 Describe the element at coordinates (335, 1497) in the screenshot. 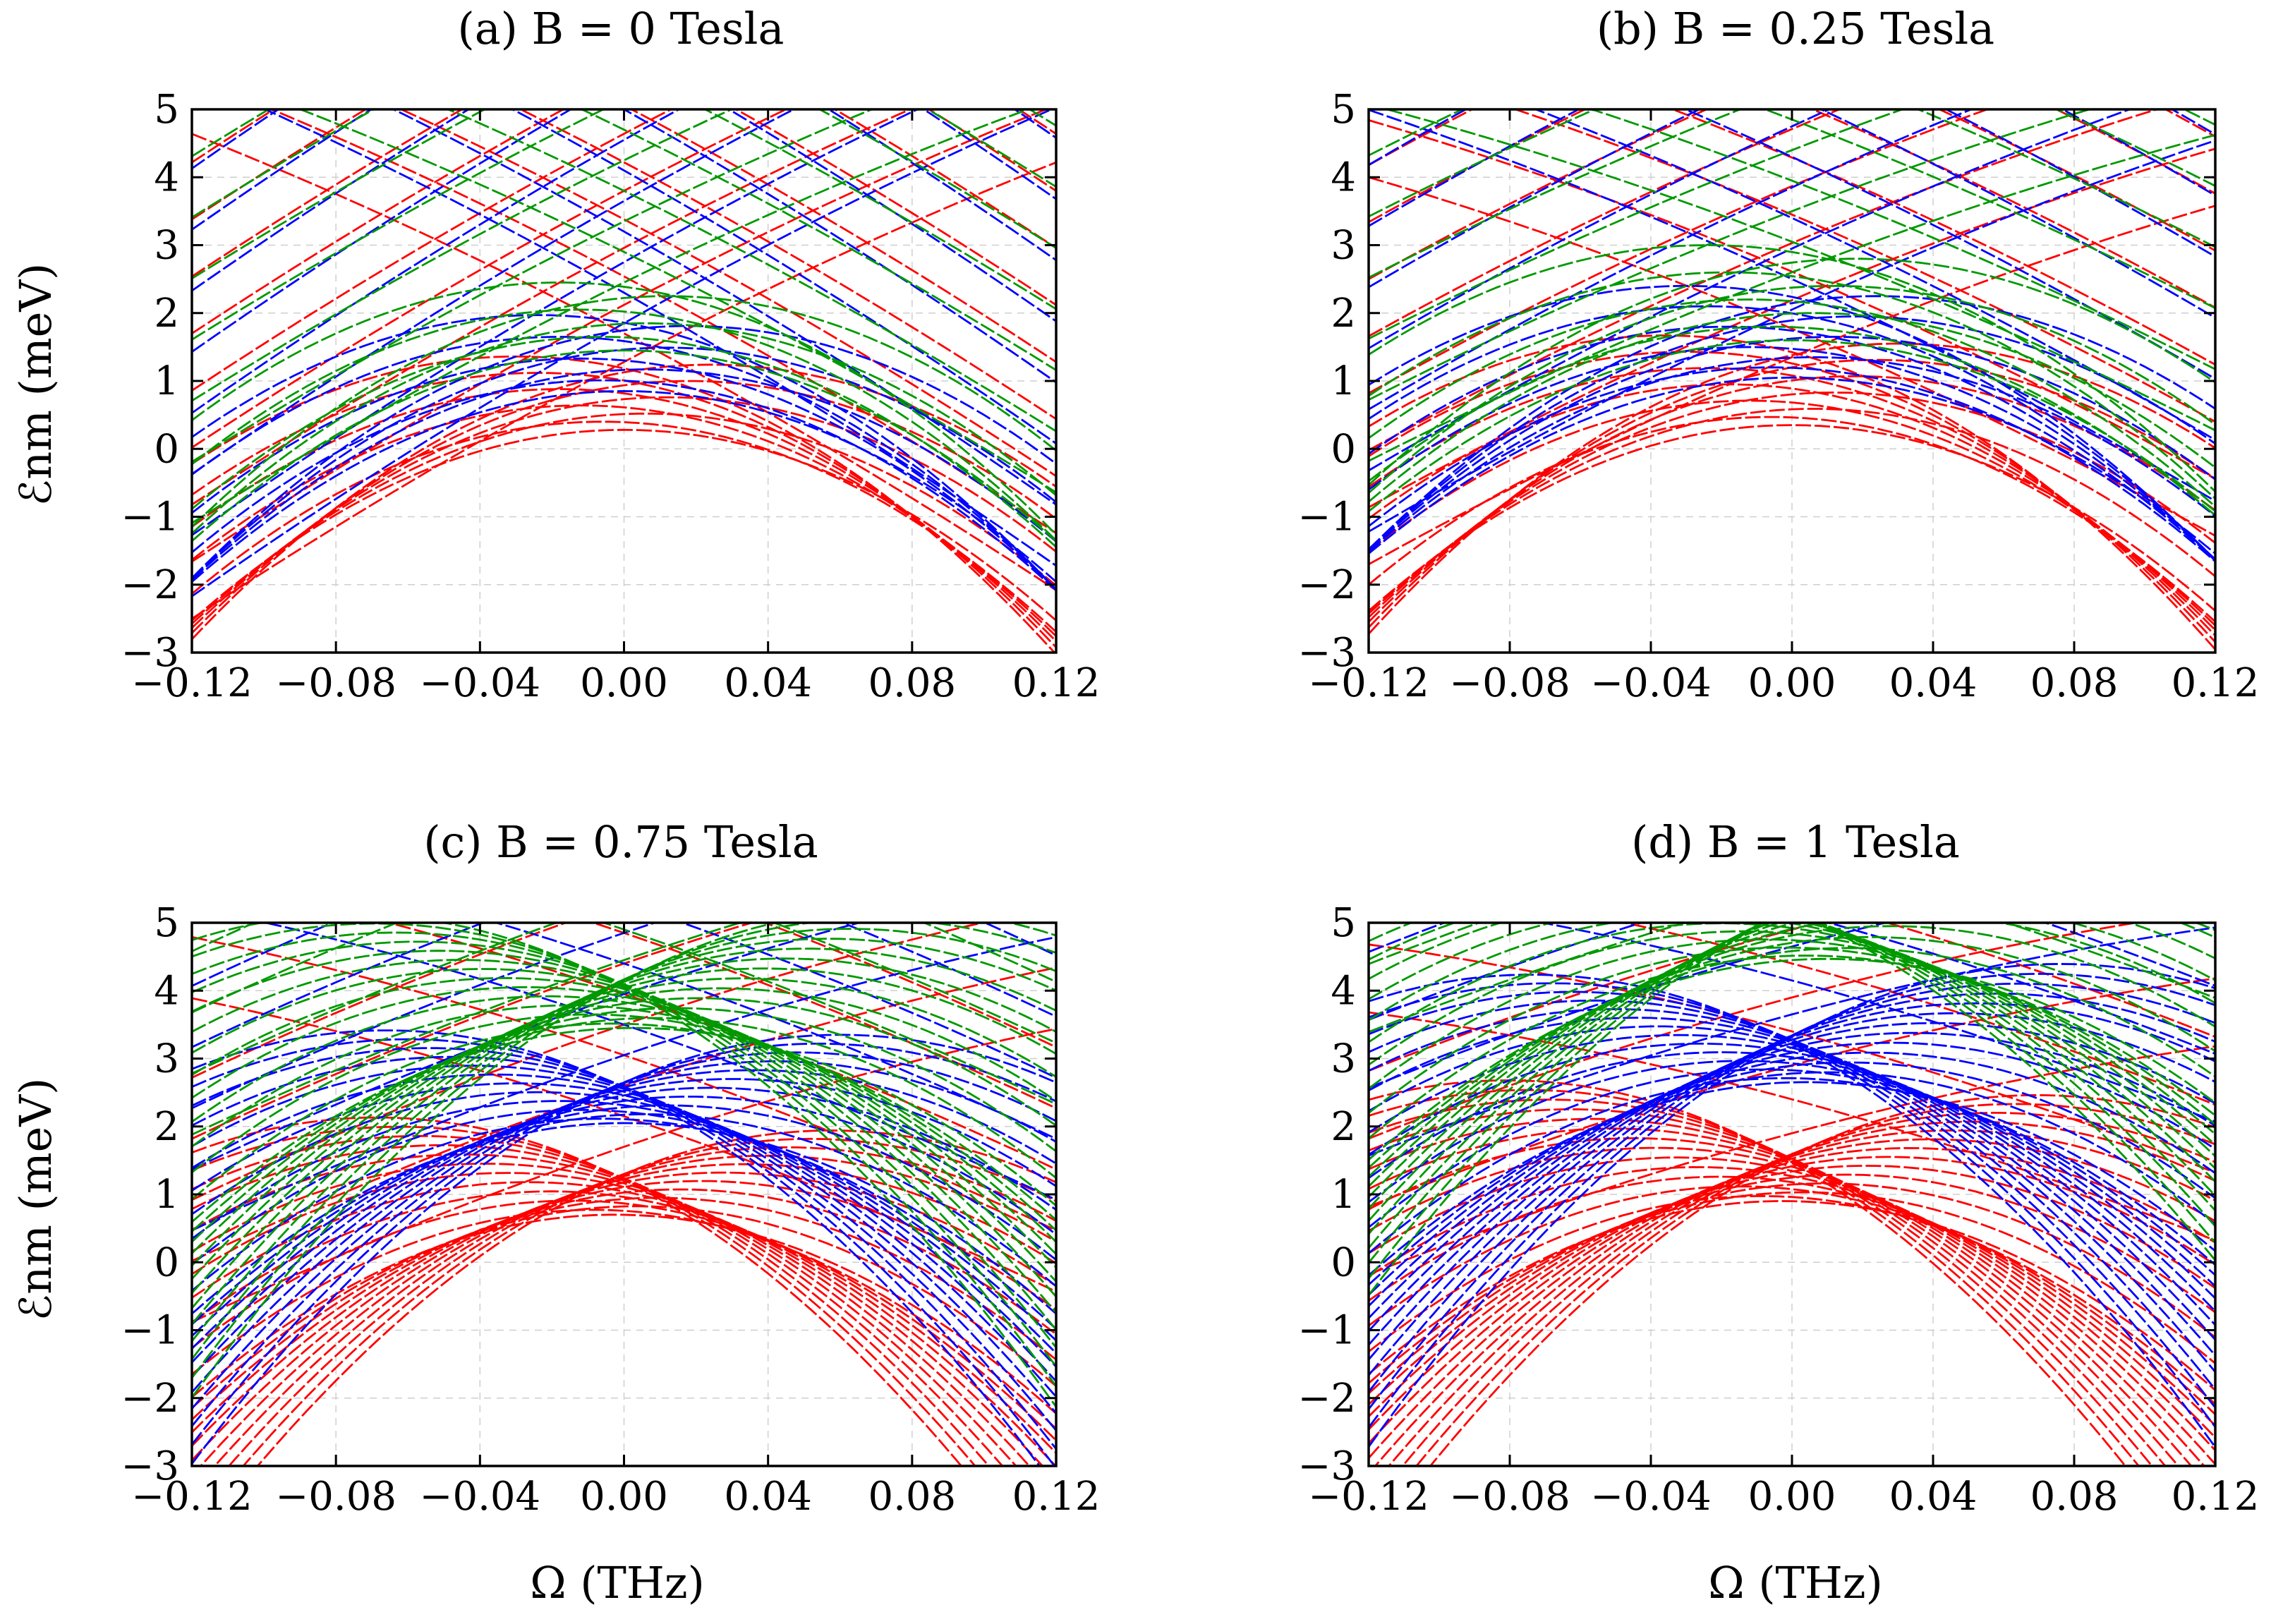

I see `panel-c-xtick-label-1: −0.08` at that location.